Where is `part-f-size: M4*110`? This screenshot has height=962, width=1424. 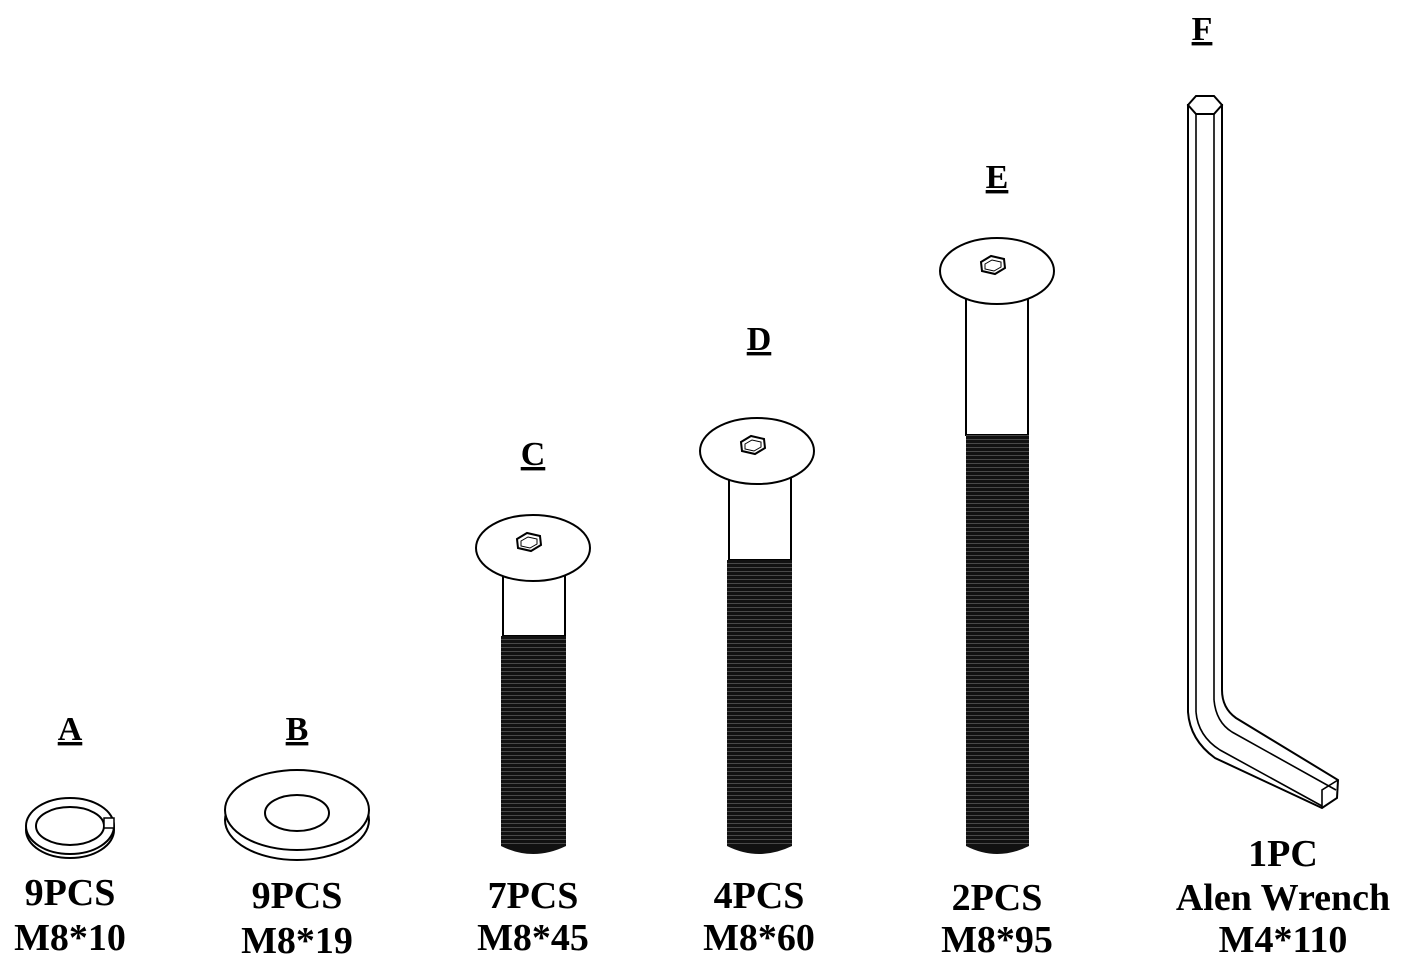
part-f-size: M4*110 is located at coordinates (1283, 940).